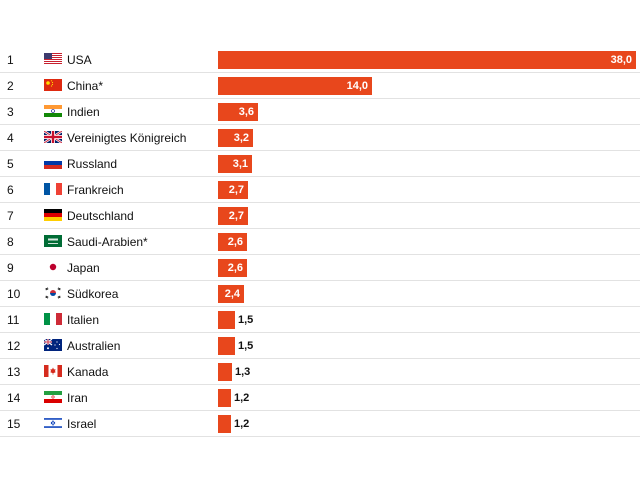  Describe the element at coordinates (14, 372) in the screenshot. I see `rank-label: 13` at that location.